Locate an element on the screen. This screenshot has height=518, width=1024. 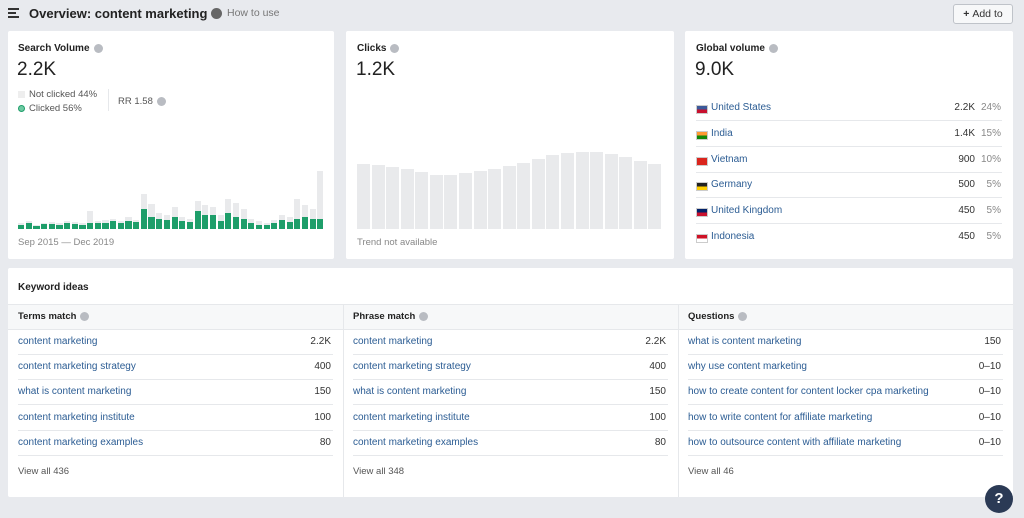
country-name: United States is located at coordinates (741, 107).